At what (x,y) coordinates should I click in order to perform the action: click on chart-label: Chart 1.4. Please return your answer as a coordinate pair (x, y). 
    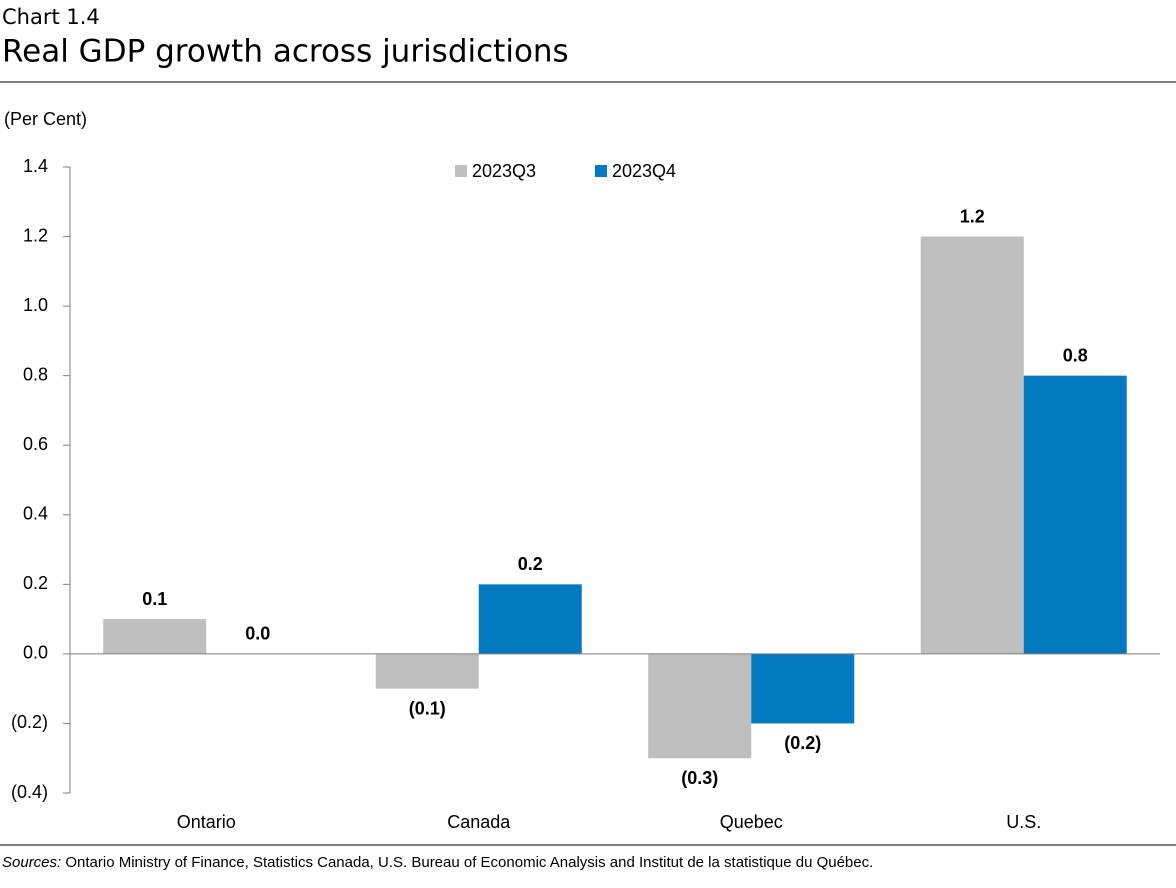
    Looking at the image, I should click on (51, 17).